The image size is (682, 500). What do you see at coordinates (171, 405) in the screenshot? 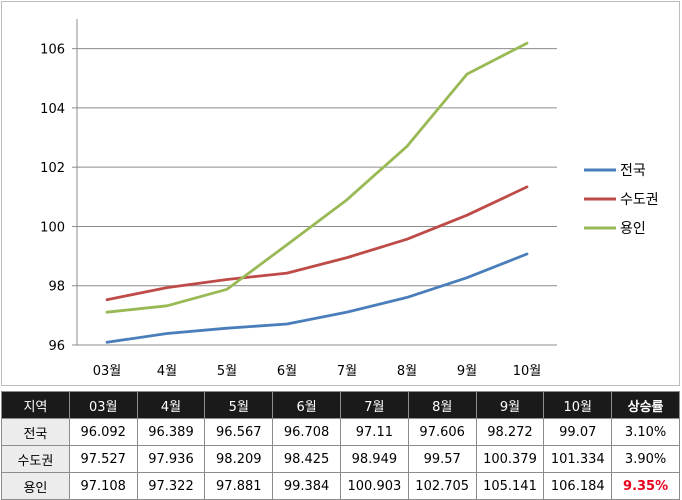
I see `header-month: 4월` at bounding box center [171, 405].